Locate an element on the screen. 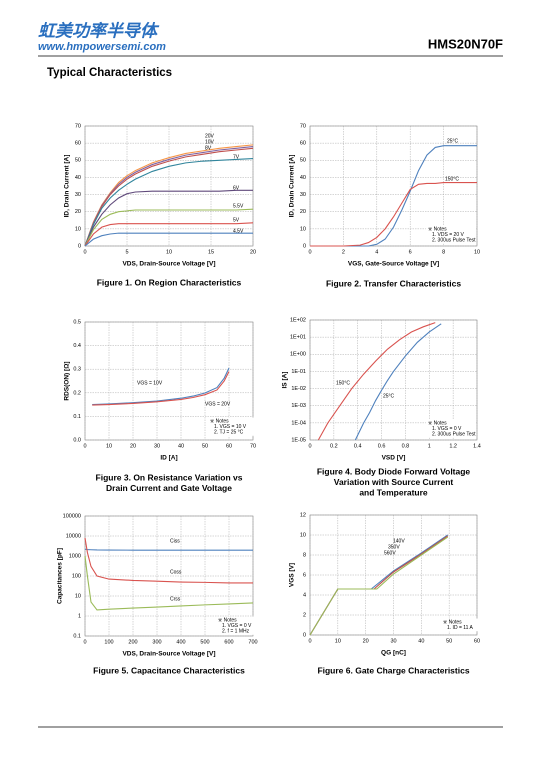 The image size is (540, 780). y-tick-label: 1E-01 is located at coordinates (298, 372).